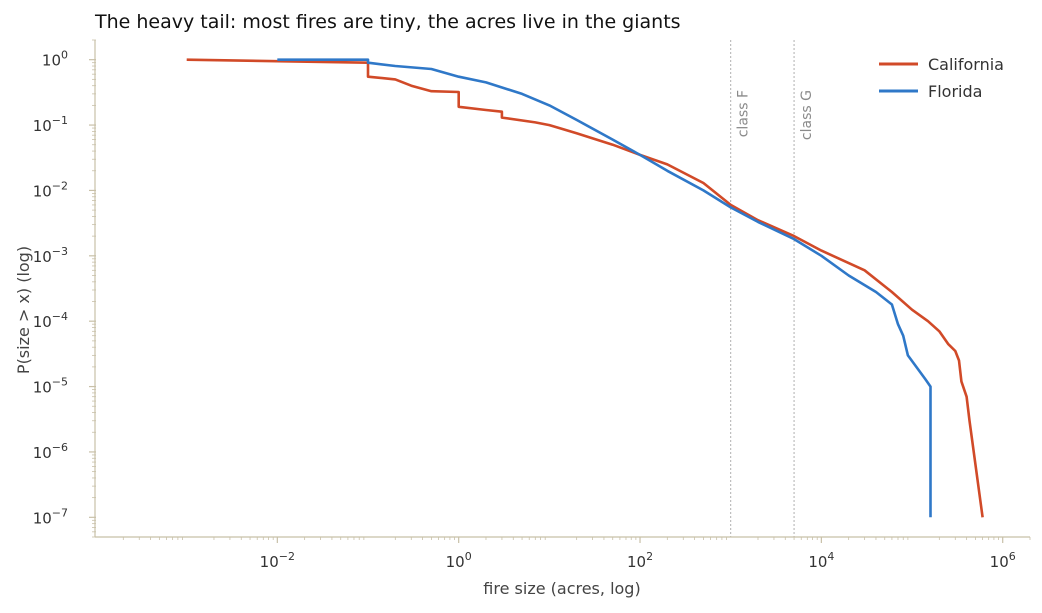 Image resolution: width=1042 pixels, height=613 pixels. Describe the element at coordinates (50, 320) in the screenshot. I see `y-tick-label-4: 10⁻⁴` at that location.